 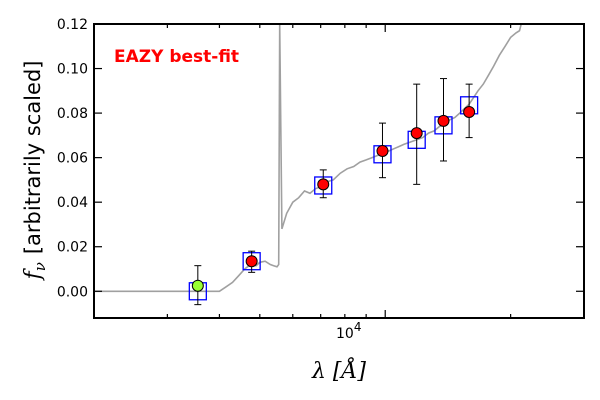 I want to click on x-tick-label-1e4: 104, so click(x=348, y=331).